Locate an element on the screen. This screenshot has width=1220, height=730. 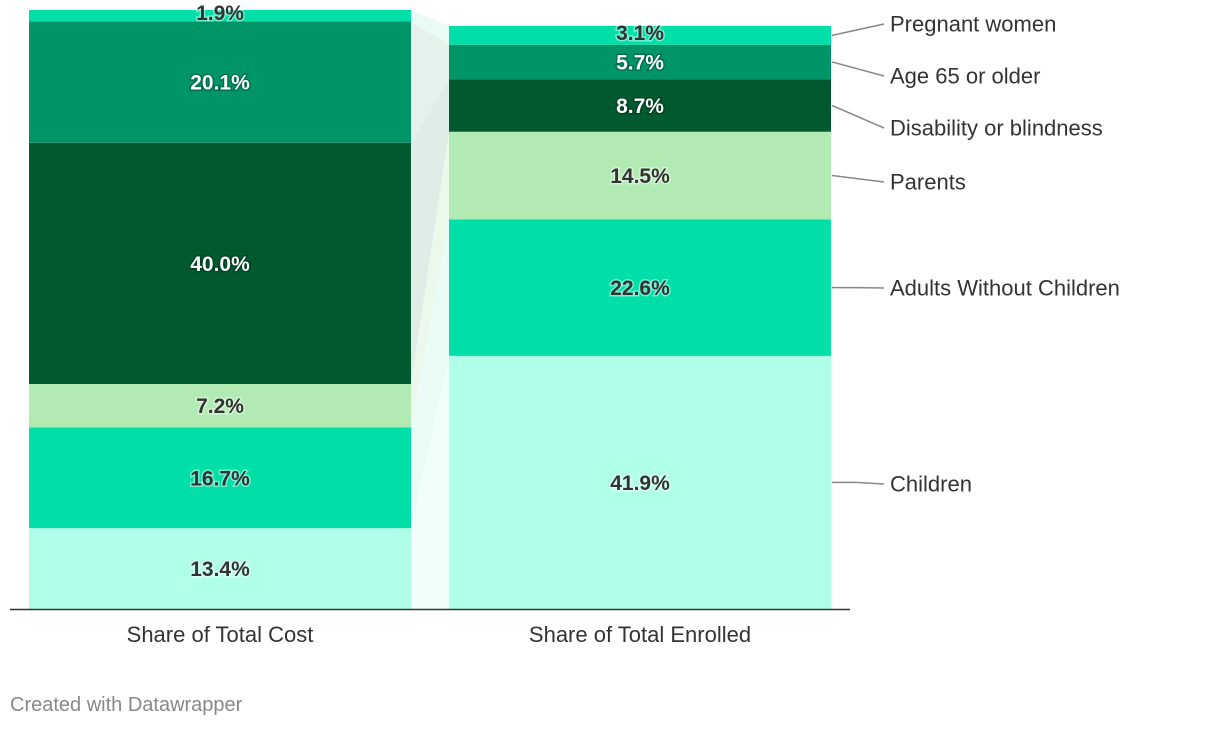
category-label-0: Share of Total Cost is located at coordinates (220, 634).